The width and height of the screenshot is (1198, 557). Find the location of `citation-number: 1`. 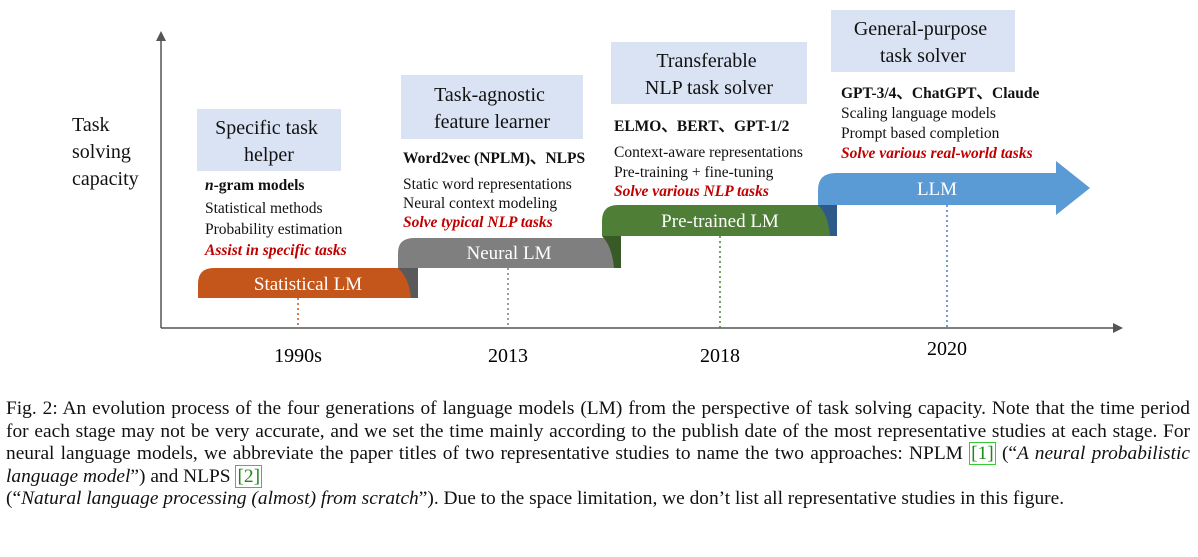

citation-number: 1 is located at coordinates (982, 454).